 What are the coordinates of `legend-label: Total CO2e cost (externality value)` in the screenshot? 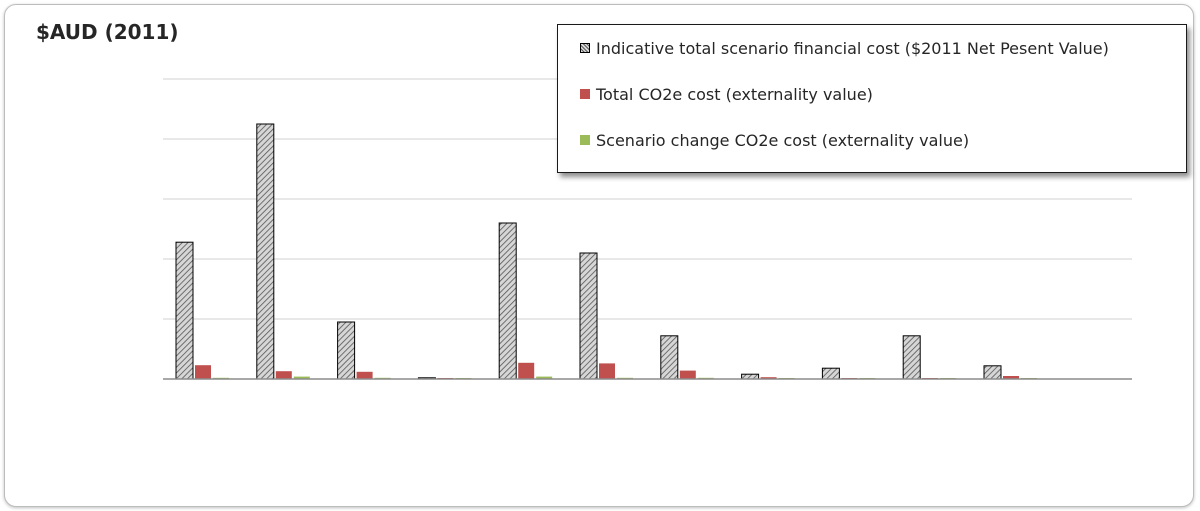 It's located at (734, 94).